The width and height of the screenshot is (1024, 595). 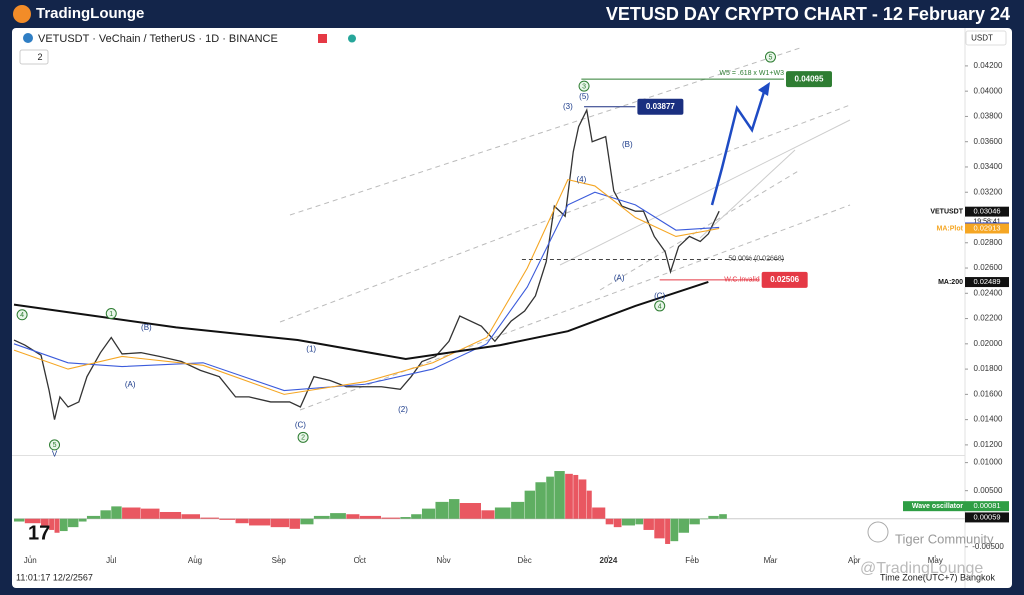 What do you see at coordinates (988, 444) in the screenshot?
I see `y-tick-label: 0.01200` at bounding box center [988, 444].